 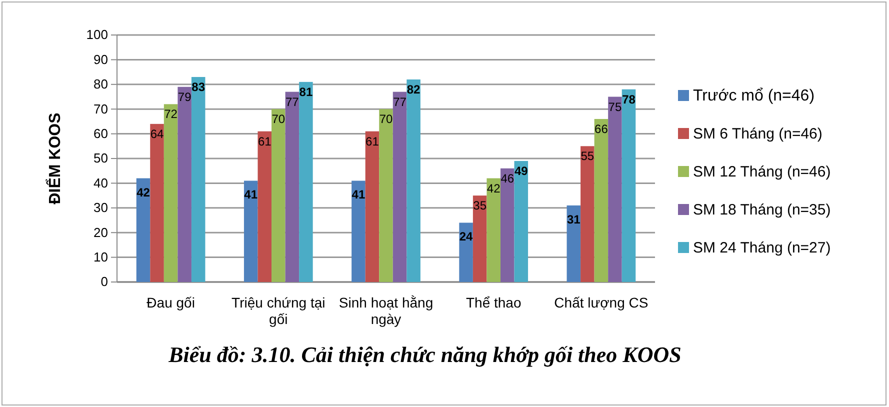 I want to click on y-tick-label: 30, so click(x=101, y=208).